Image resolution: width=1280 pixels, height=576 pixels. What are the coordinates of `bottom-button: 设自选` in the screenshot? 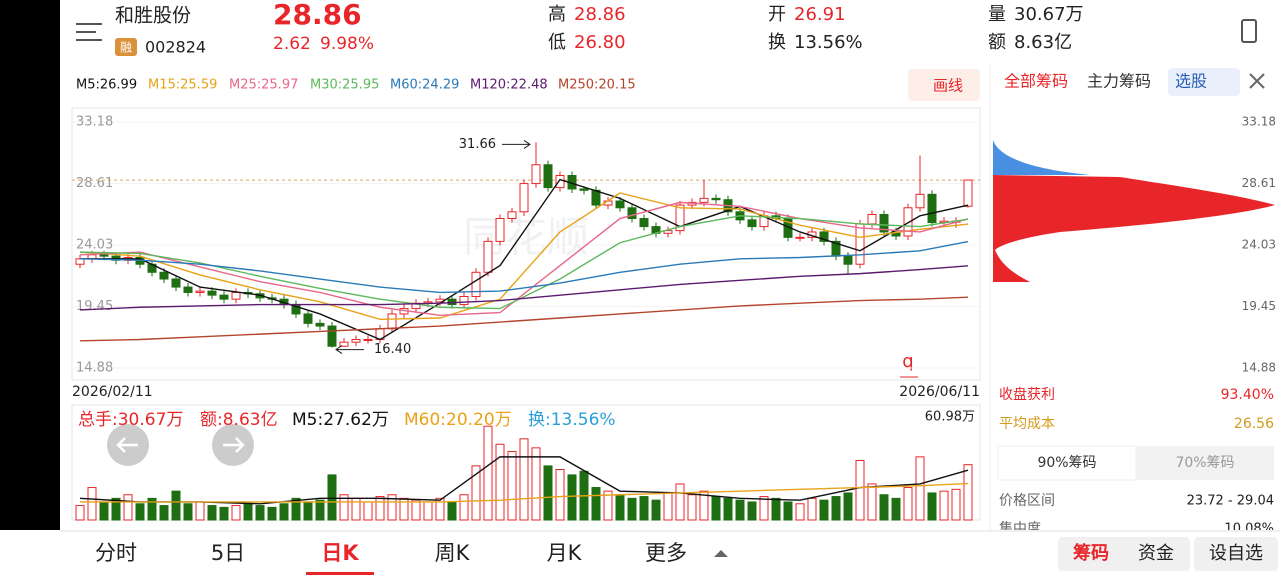 It's located at (1236, 553).